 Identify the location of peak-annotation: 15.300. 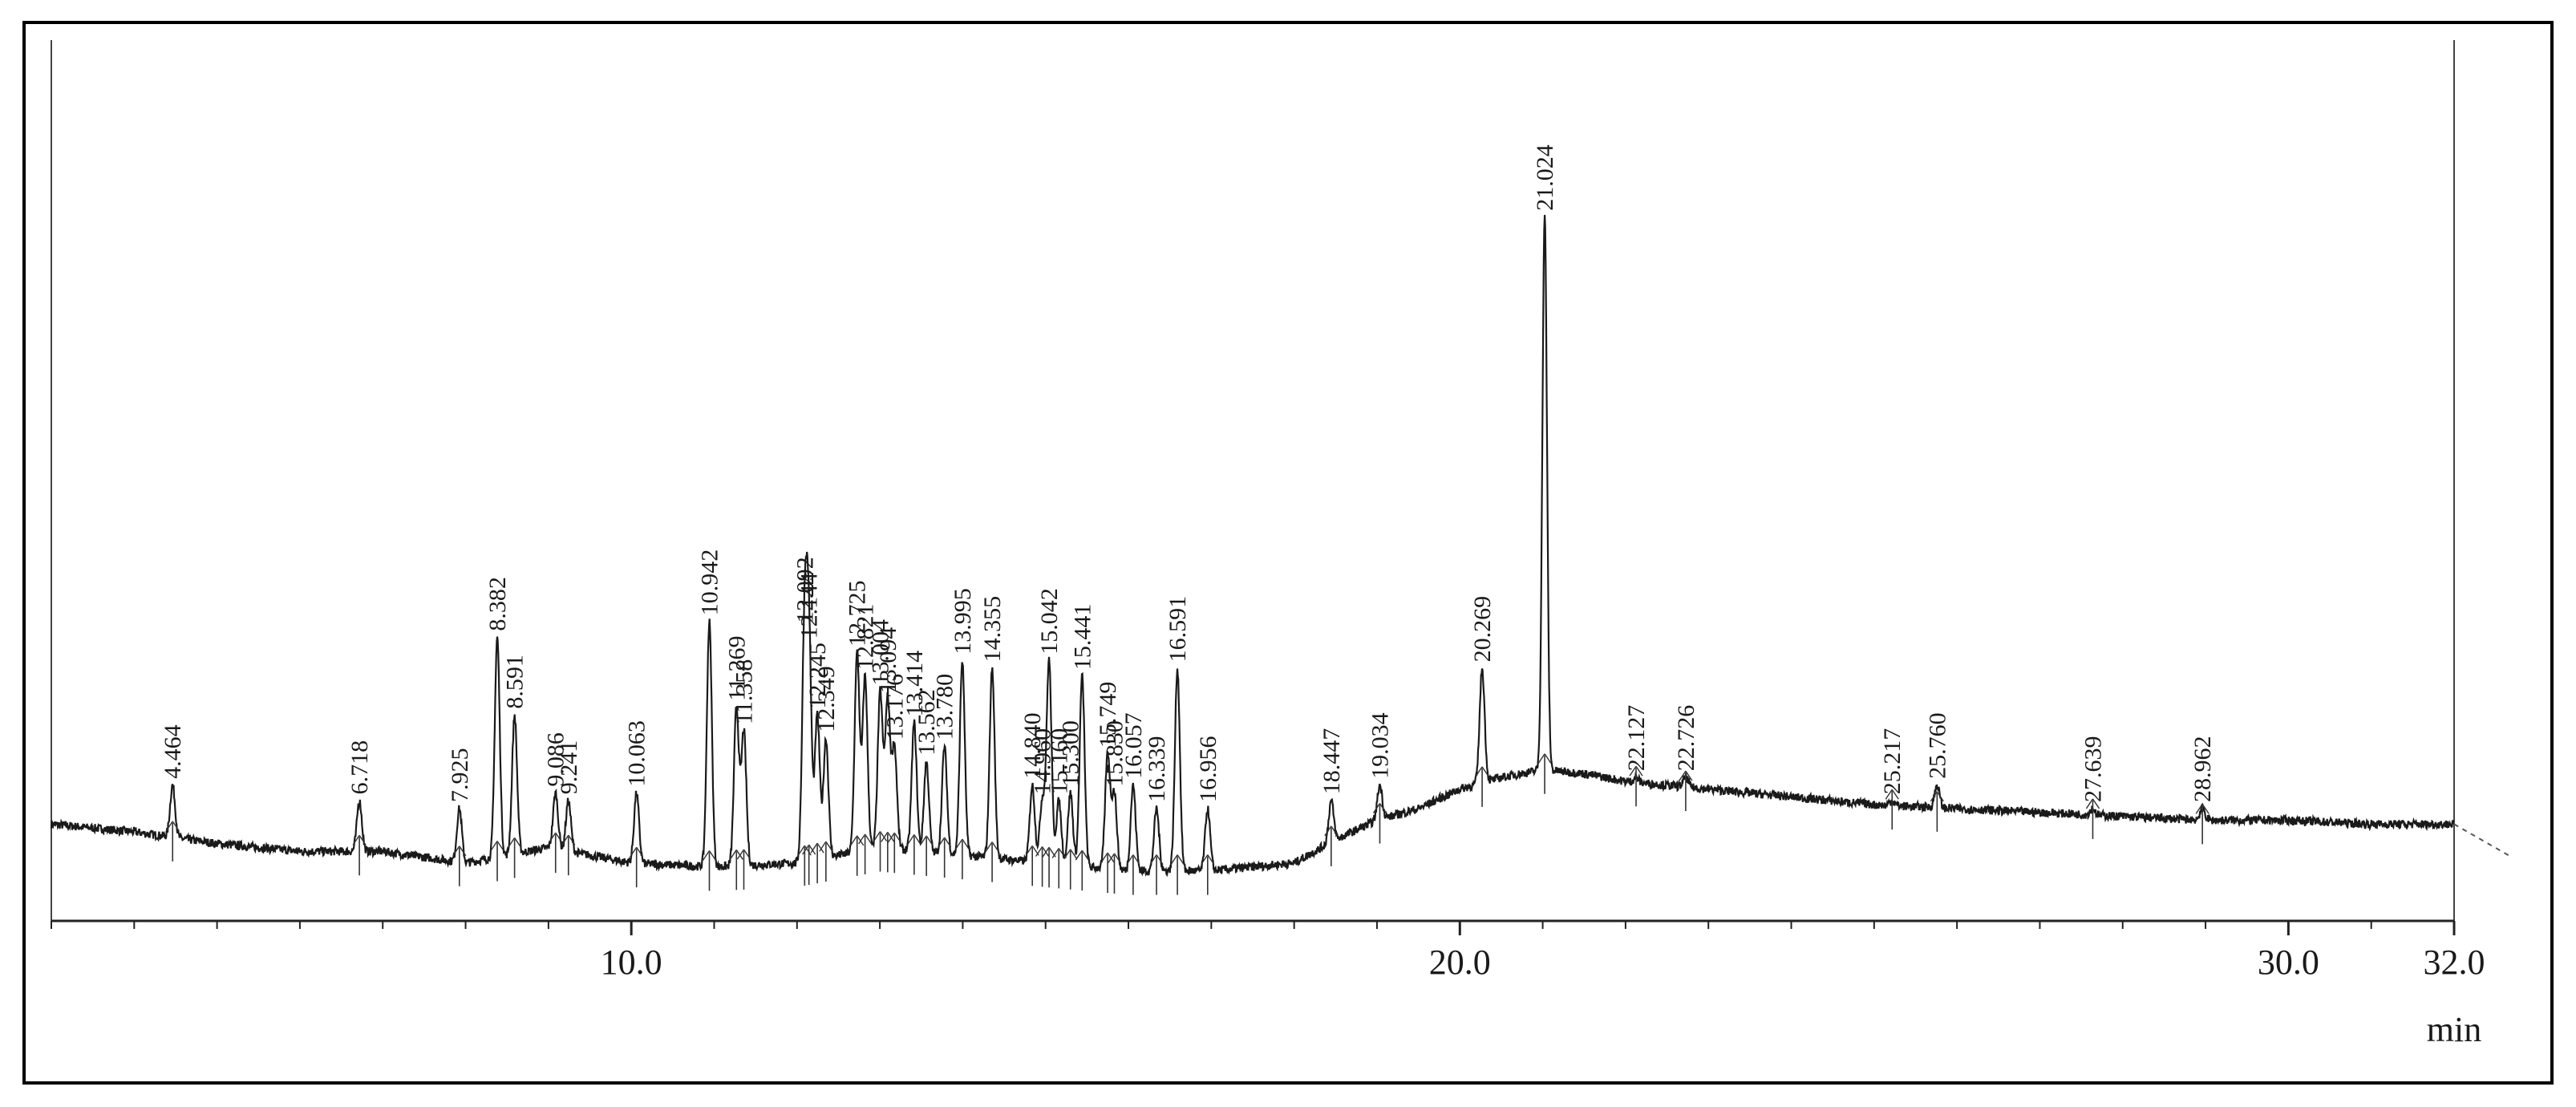
(1071, 805).